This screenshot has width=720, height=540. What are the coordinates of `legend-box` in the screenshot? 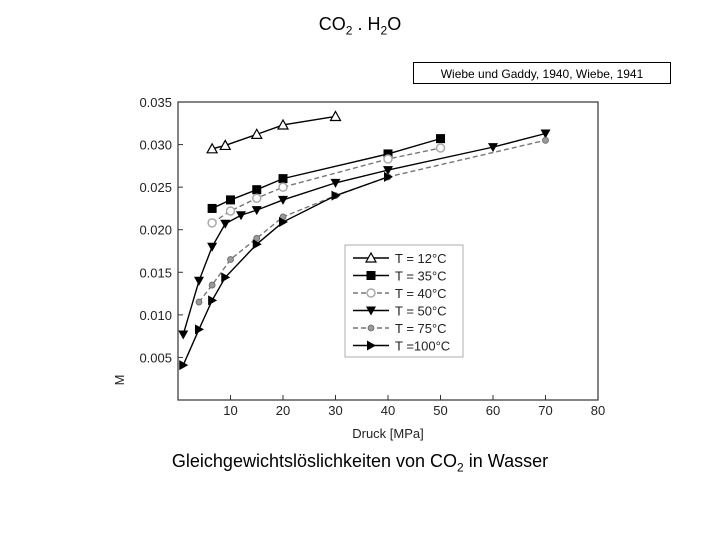 It's located at (404, 301).